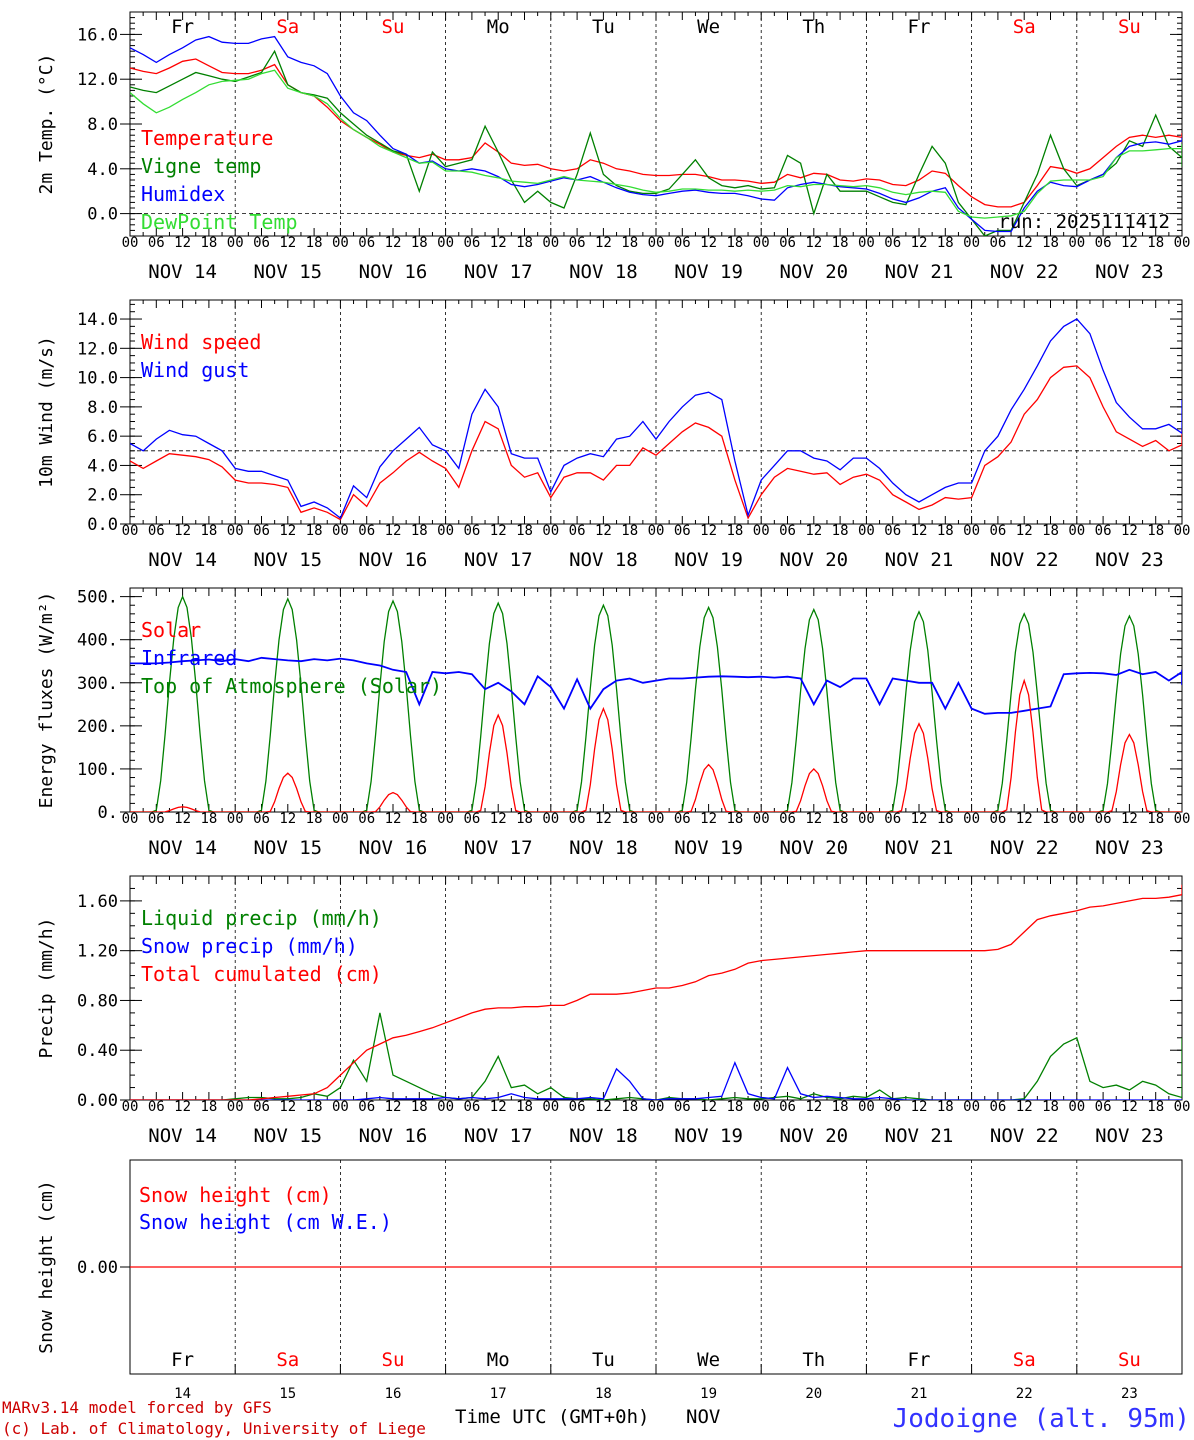 The width and height of the screenshot is (1194, 1440). Describe the element at coordinates (102, 125) in the screenshot. I see `y-tick-label: 8.0` at that location.